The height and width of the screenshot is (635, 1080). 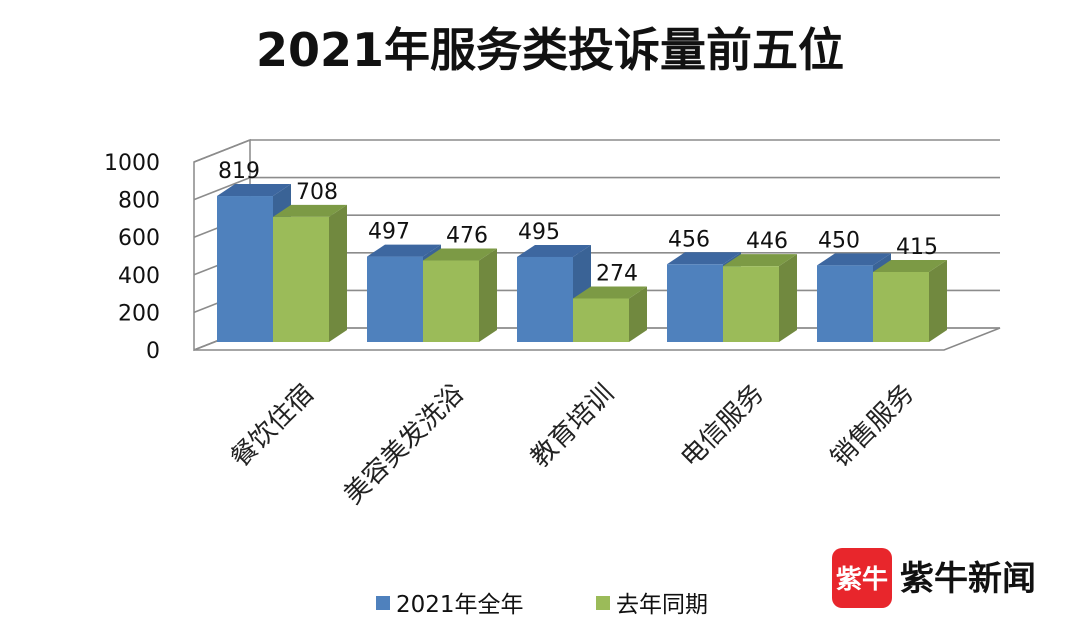 I want to click on y-tick-label: 200, so click(x=139, y=313).